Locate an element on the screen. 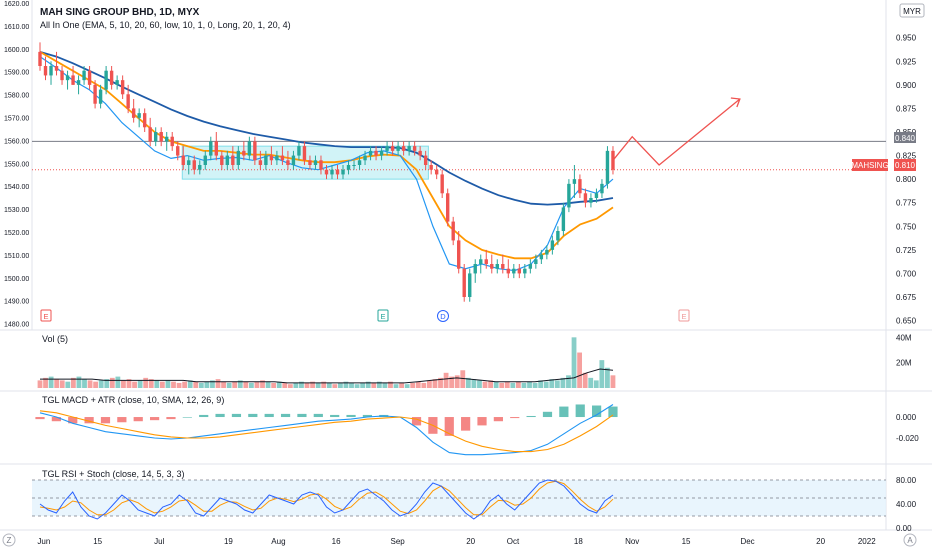 The height and width of the screenshot is (550, 932). left-axis-tick: 1600.00 is located at coordinates (16, 50).